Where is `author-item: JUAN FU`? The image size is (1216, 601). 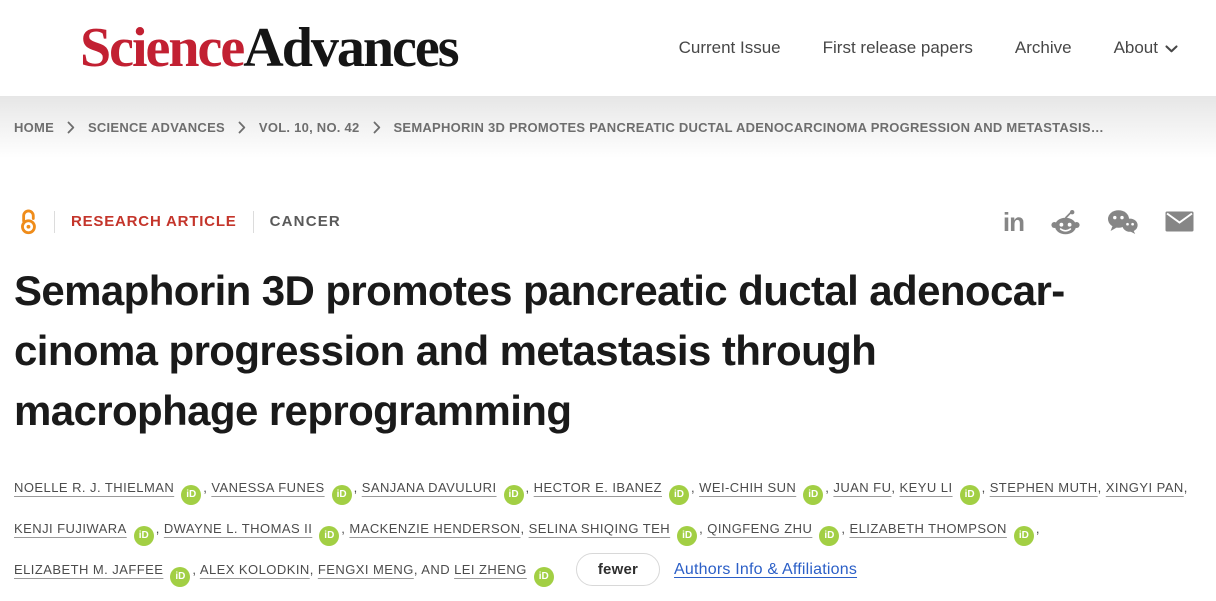
author-item: JUAN FU is located at coordinates (862, 487).